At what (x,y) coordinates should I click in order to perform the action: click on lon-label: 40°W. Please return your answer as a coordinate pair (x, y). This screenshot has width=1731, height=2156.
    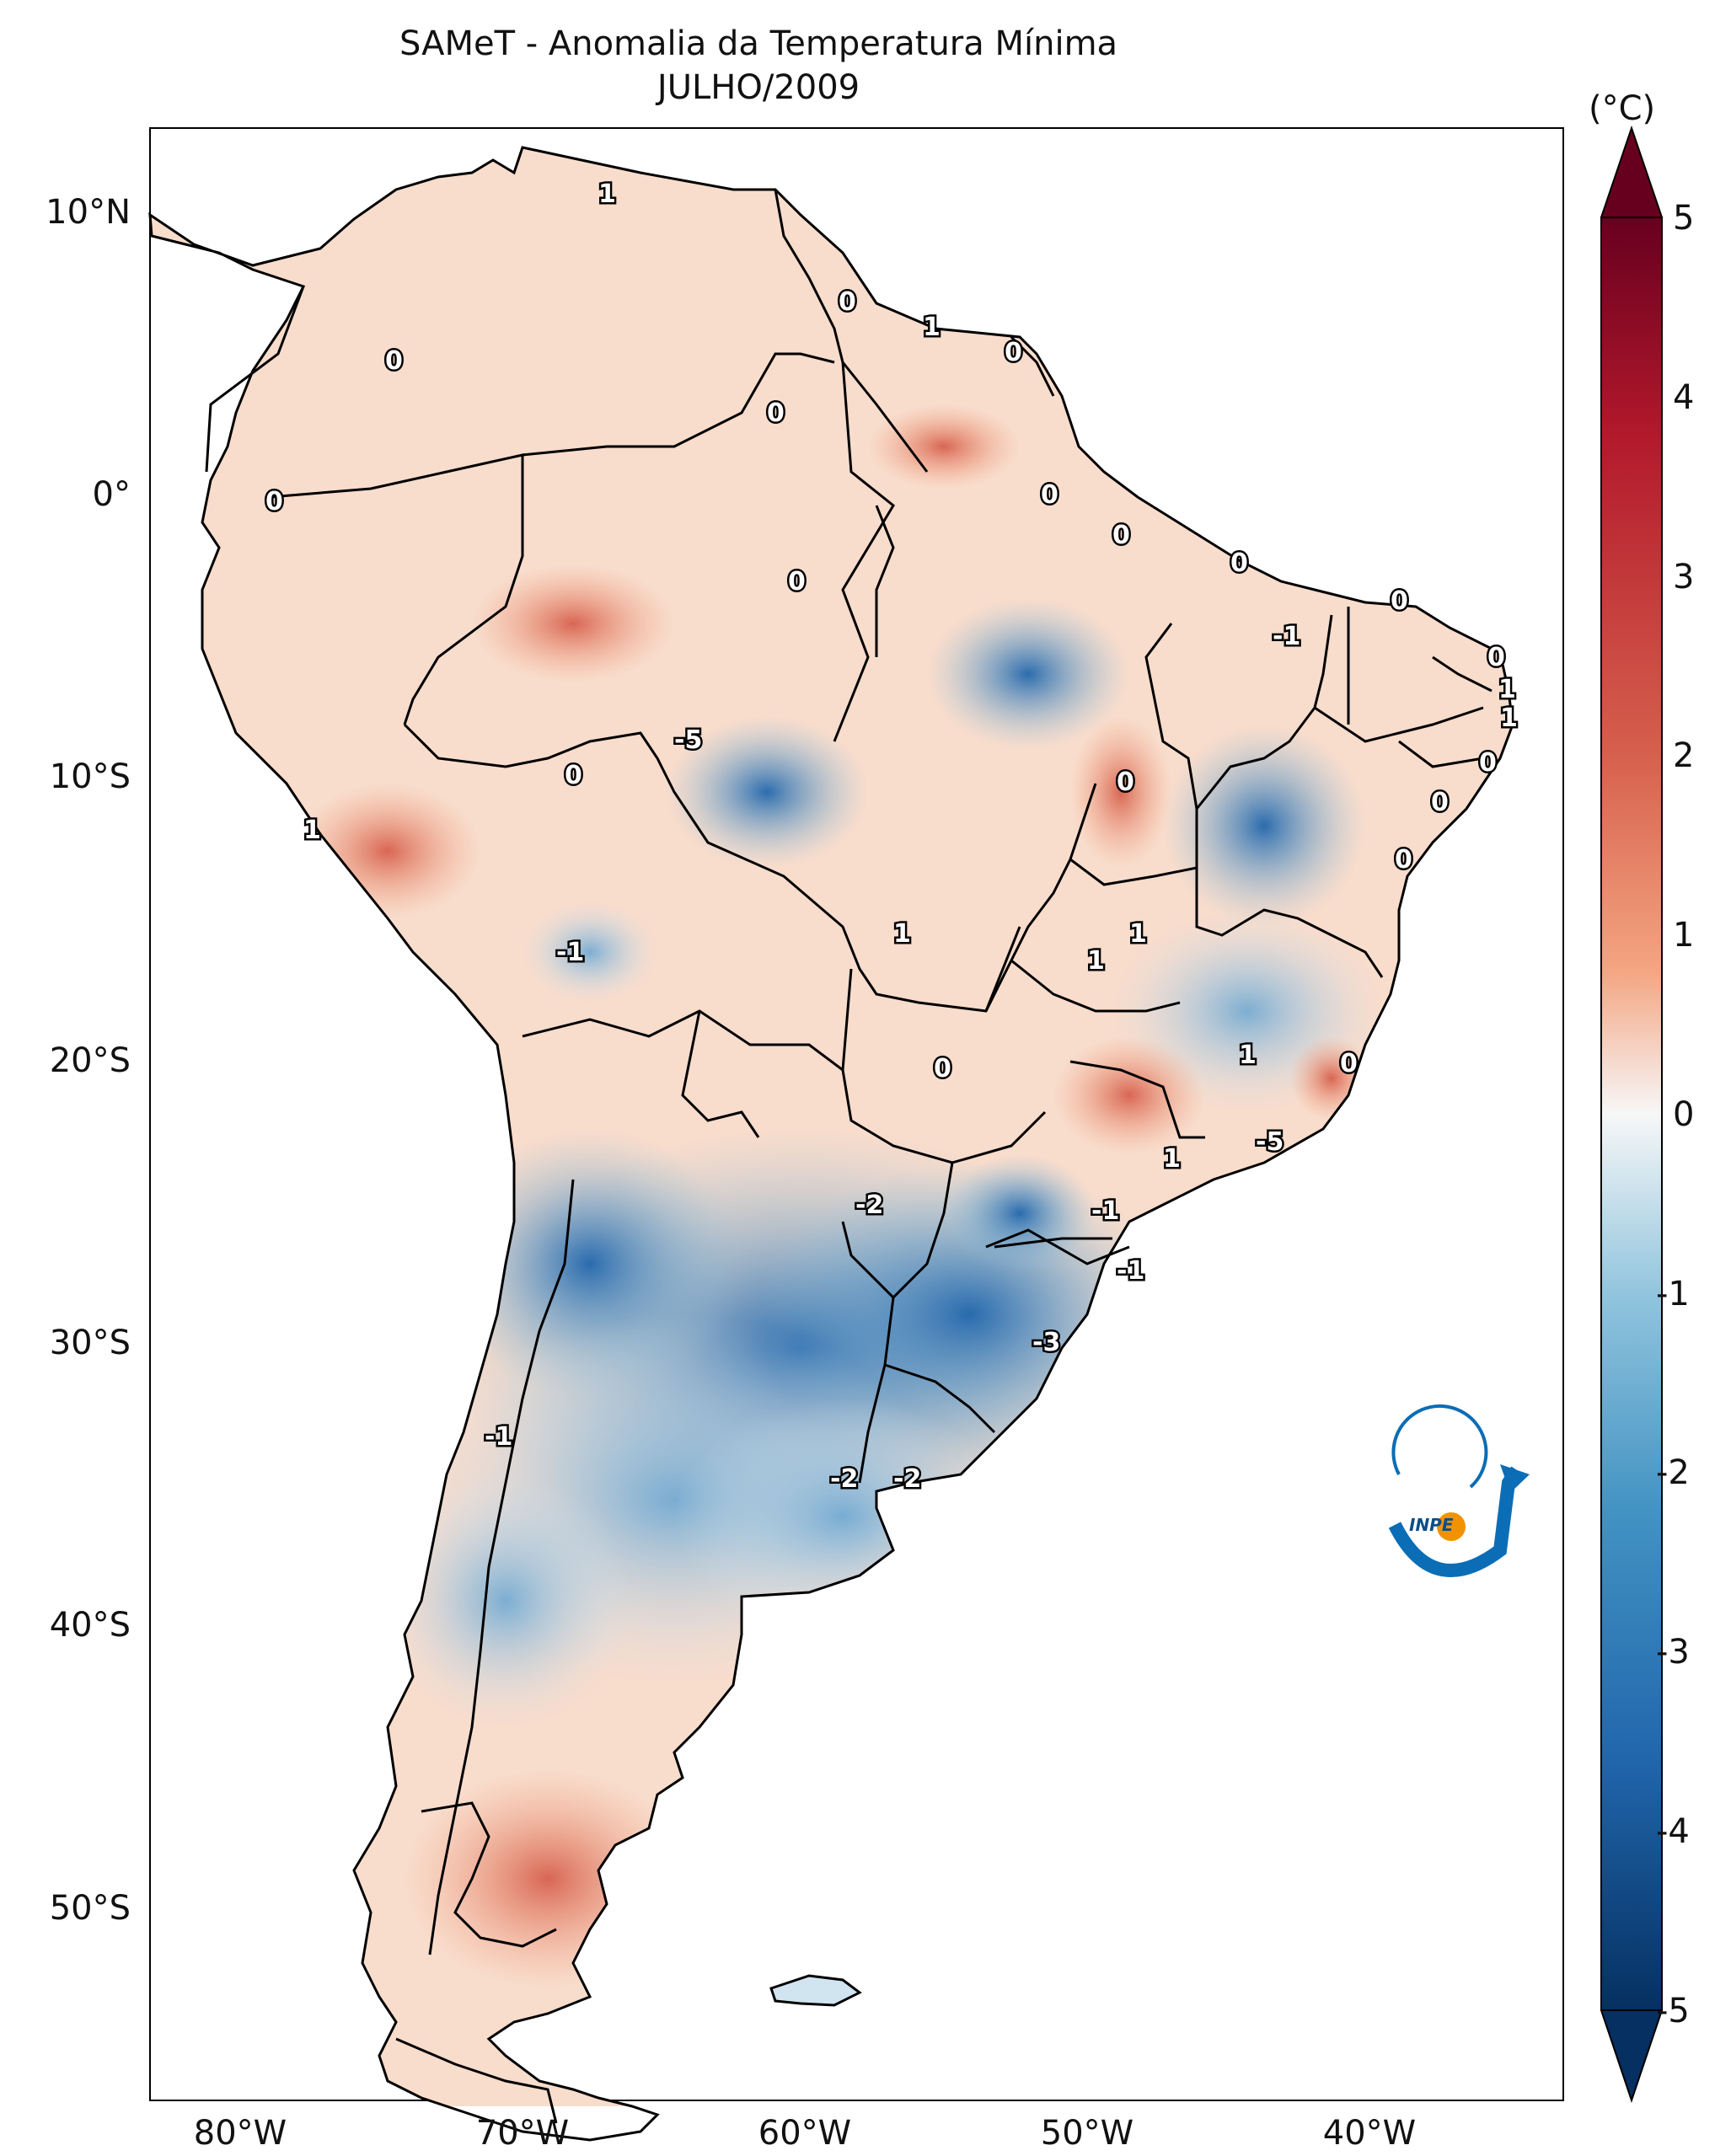
    Looking at the image, I should click on (1369, 2133).